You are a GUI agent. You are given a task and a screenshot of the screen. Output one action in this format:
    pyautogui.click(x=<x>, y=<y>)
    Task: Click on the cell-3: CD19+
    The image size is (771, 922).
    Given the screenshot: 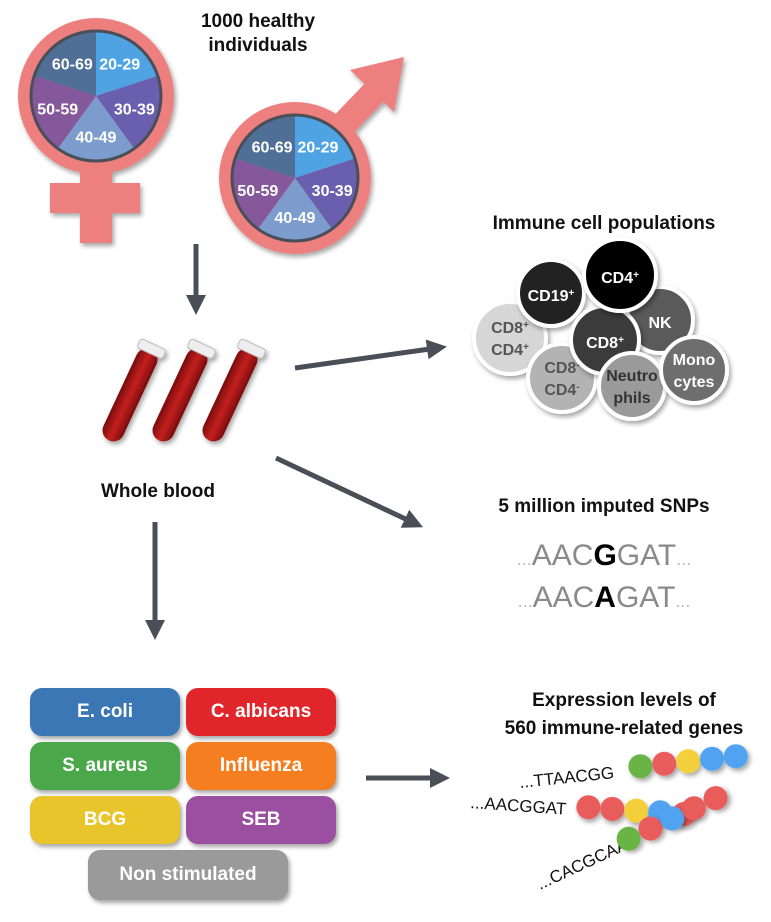 What is the action you would take?
    pyautogui.click(x=551, y=293)
    